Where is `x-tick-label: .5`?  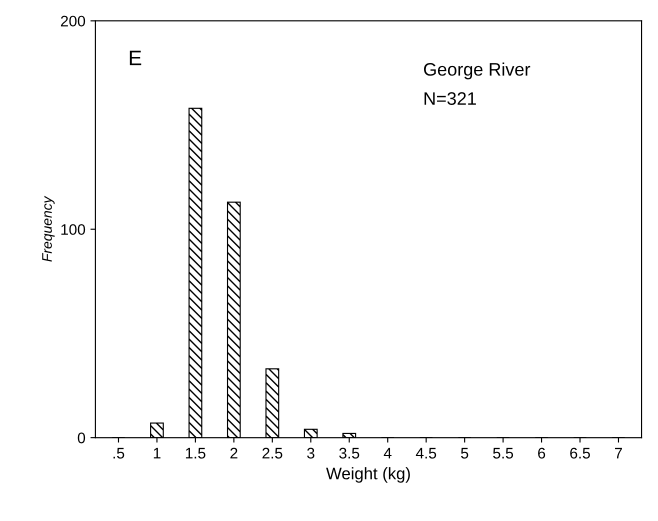 x-tick-label: .5 is located at coordinates (119, 453).